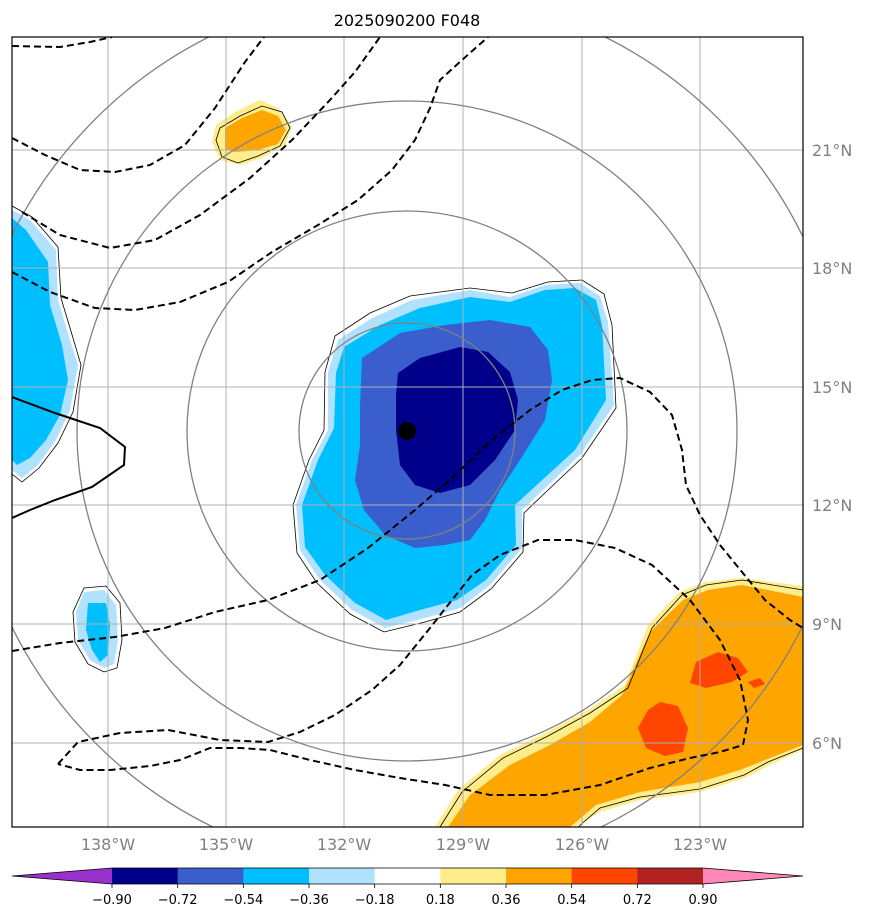 Image resolution: width=873 pixels, height=924 pixels. Describe the element at coordinates (243, 900) in the screenshot. I see `colorbar-tick-label: −0.54` at that location.